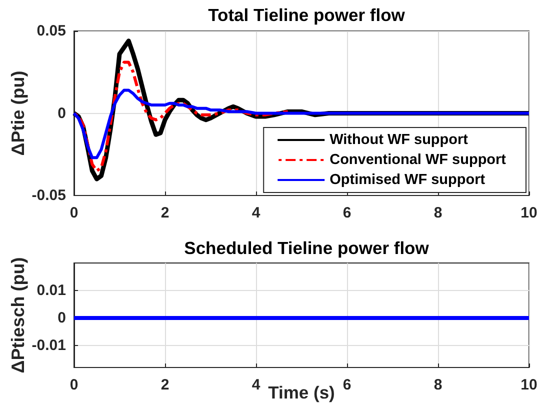 The image size is (550, 412). Describe the element at coordinates (51, 31) in the screenshot. I see `y-tick-label: 0.05` at that location.